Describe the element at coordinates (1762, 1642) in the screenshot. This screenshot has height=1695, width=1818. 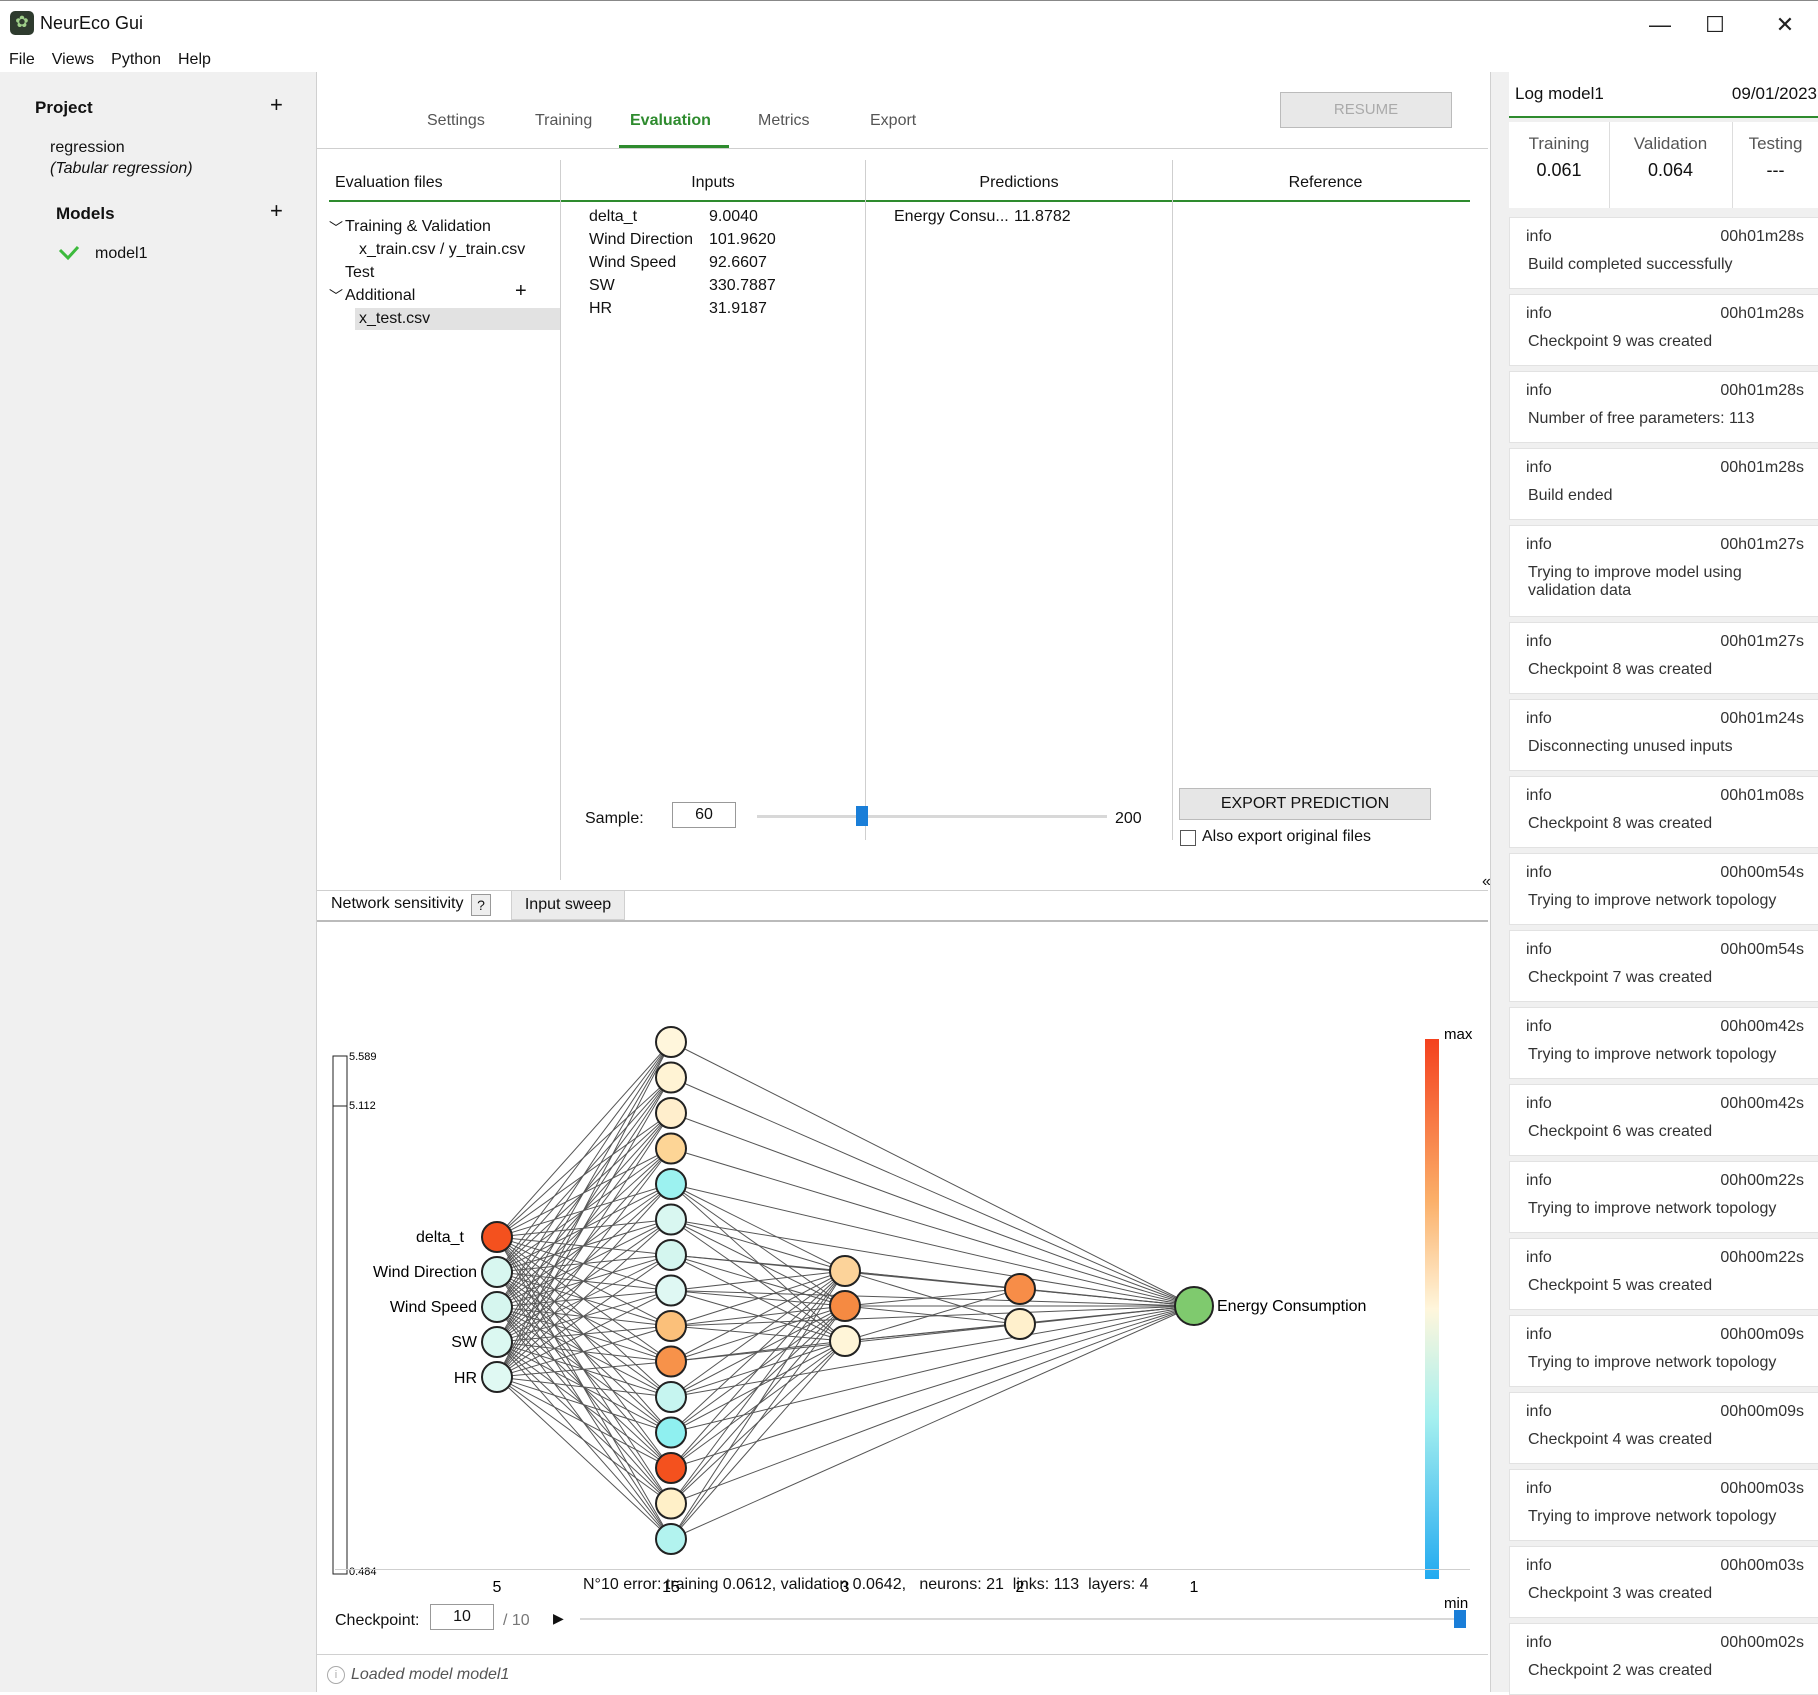
I see `log-time: 00h00m02s` at that location.